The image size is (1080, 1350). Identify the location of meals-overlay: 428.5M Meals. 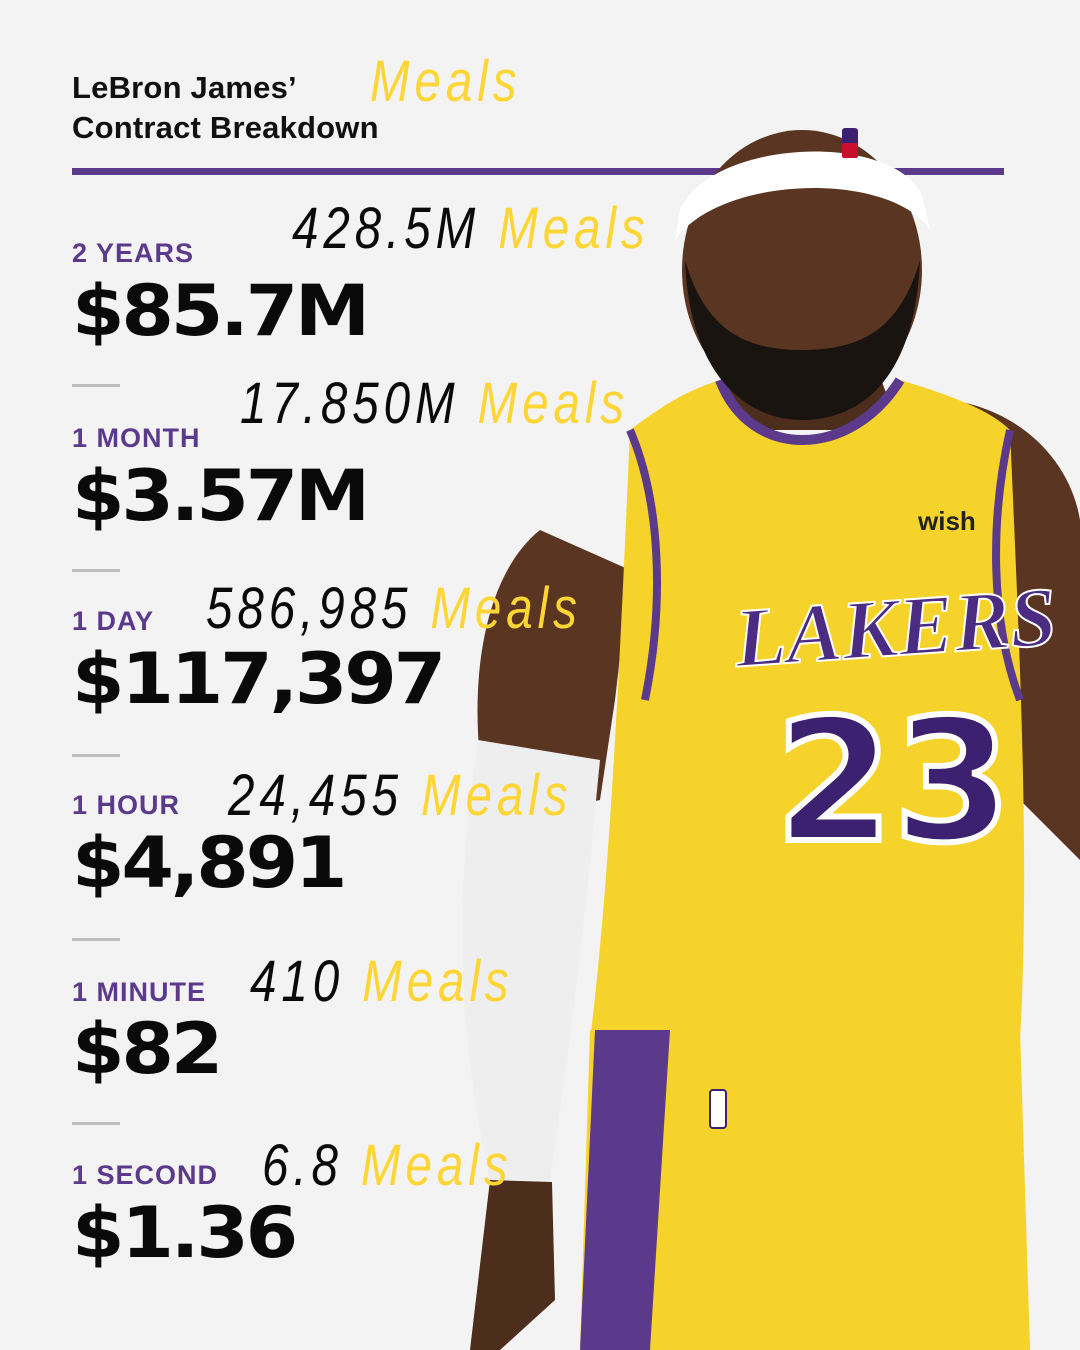
(471, 228).